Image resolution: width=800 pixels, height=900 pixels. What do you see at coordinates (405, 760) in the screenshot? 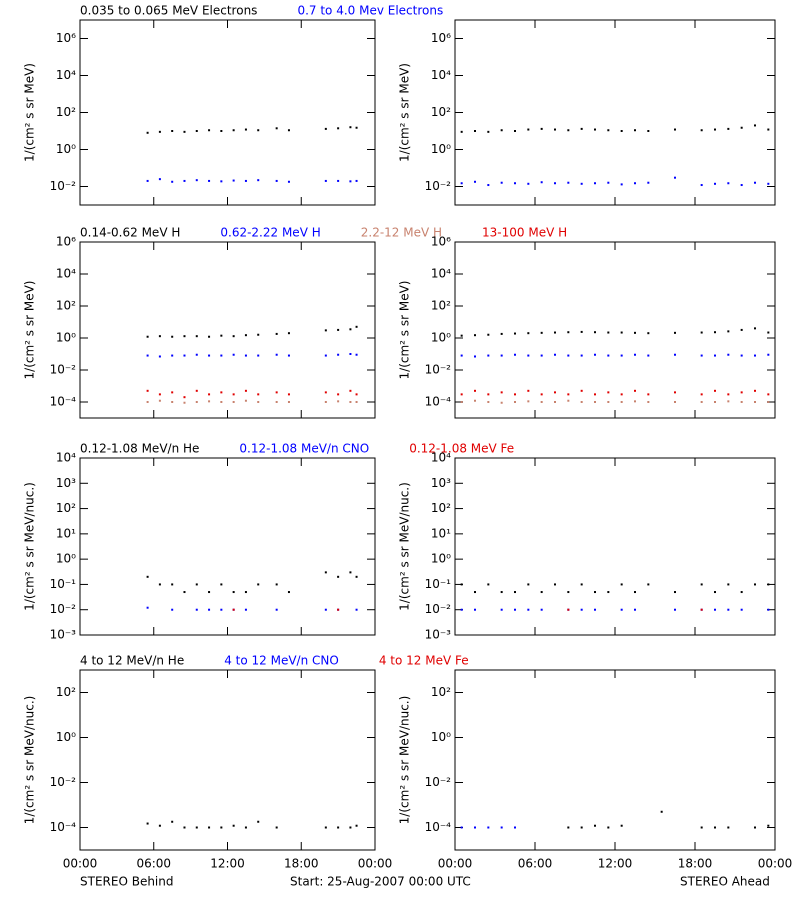
I see `y-axis-label: 1/(cm² s sr MeV/nuc.)` at bounding box center [405, 760].